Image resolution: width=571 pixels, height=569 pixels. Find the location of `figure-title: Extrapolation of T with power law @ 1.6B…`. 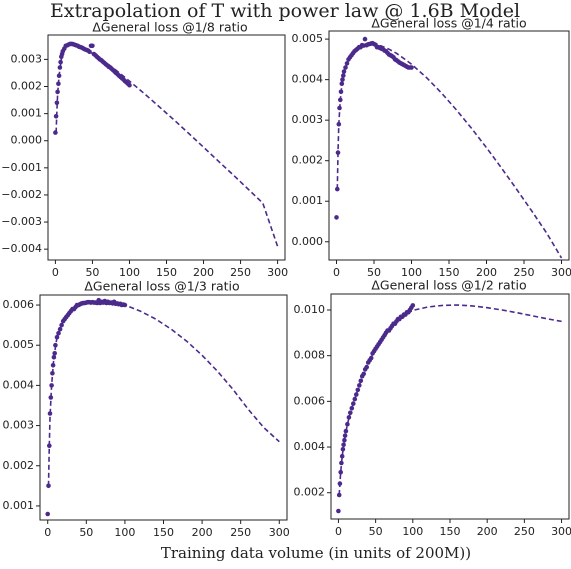

figure-title: Extrapolation of T with power law @ 1.6B… is located at coordinates (285, 11).